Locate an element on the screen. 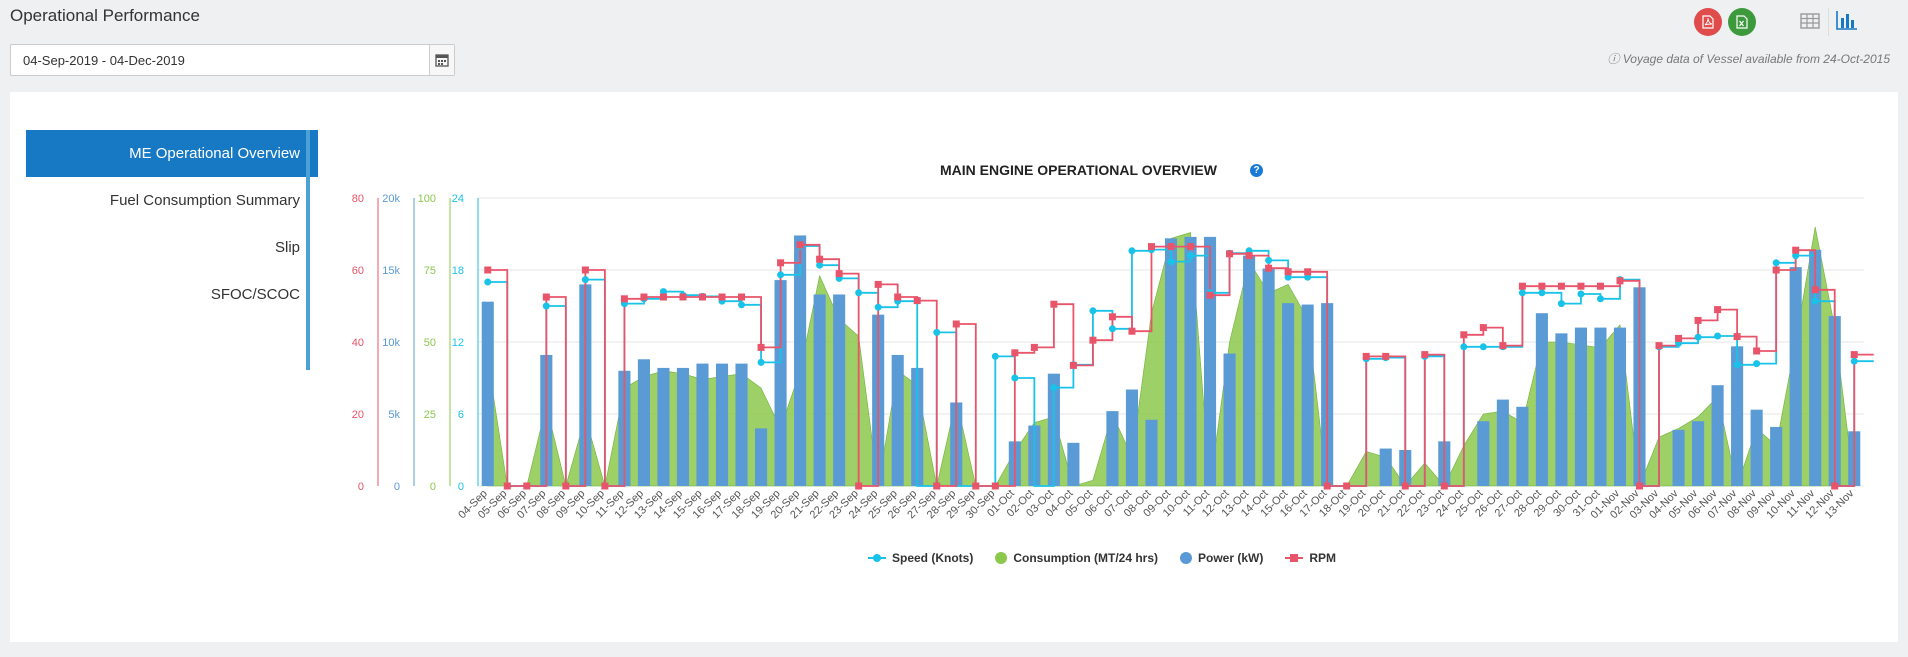 The image size is (1908, 657). nav-item-sfoc-scoc: SFOC/SCOC is located at coordinates (255, 294).